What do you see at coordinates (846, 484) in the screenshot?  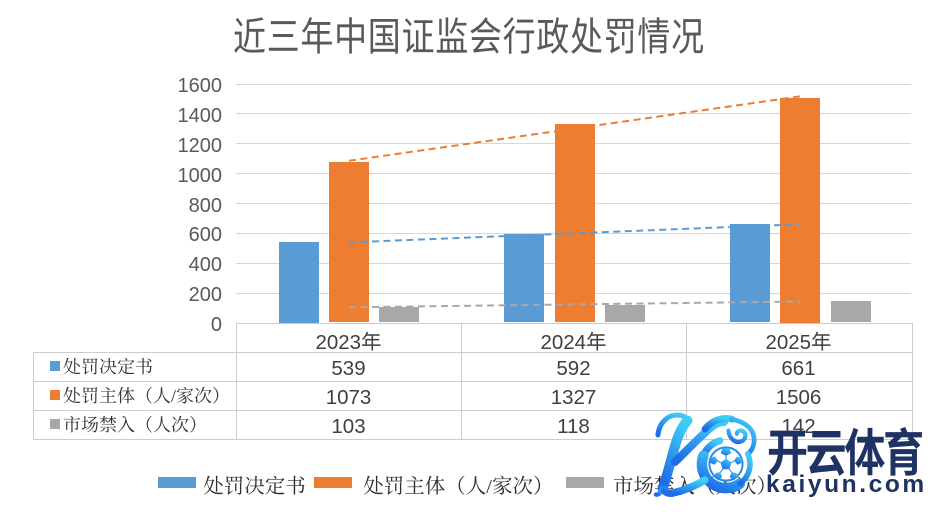 I see `svg-text: kaiyun.com` at bounding box center [846, 484].